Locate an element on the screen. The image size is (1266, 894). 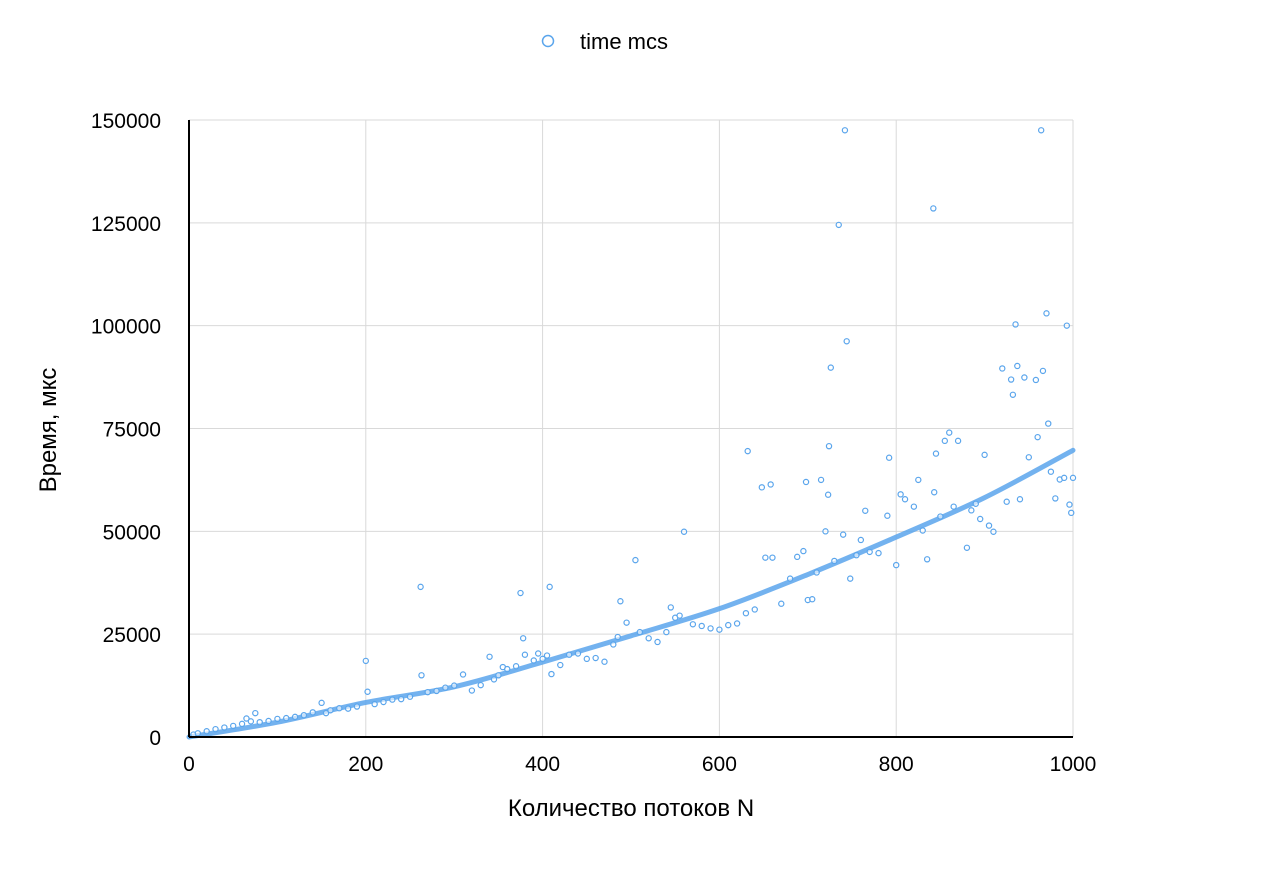
x-axis-title: Количество потоков N is located at coordinates (631, 808).